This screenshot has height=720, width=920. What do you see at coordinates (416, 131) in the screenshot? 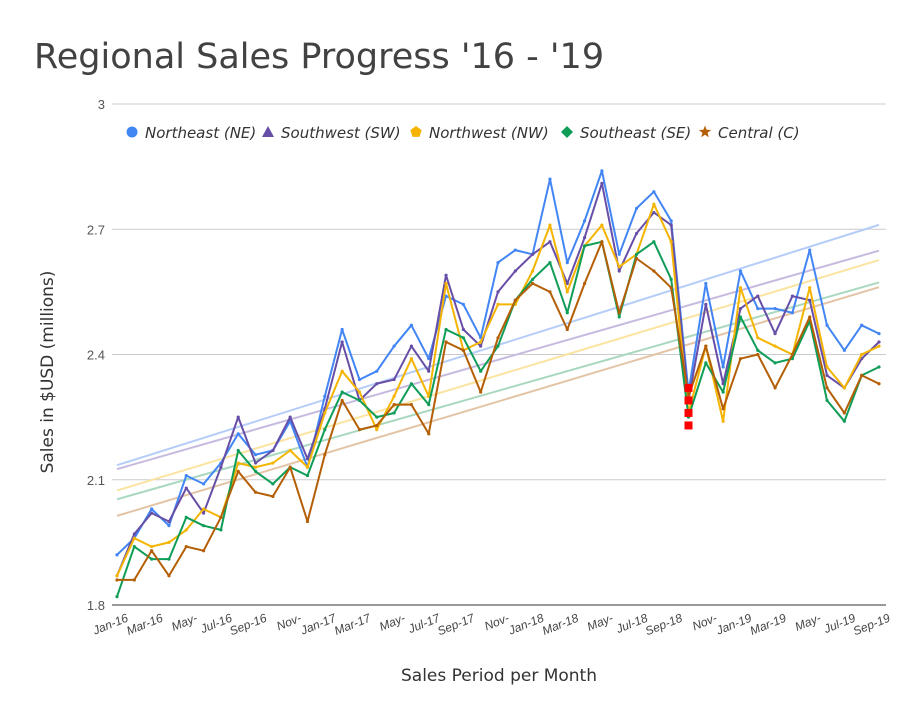
I see `pentagon-marker-icon` at bounding box center [416, 131].